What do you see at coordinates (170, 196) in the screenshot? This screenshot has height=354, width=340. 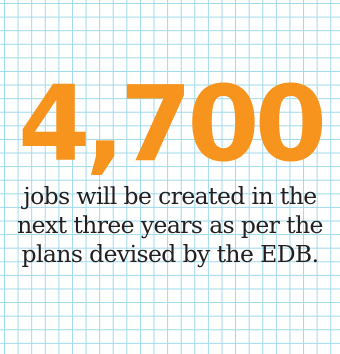 I see `caption-line: jobs will be created in the` at bounding box center [170, 196].